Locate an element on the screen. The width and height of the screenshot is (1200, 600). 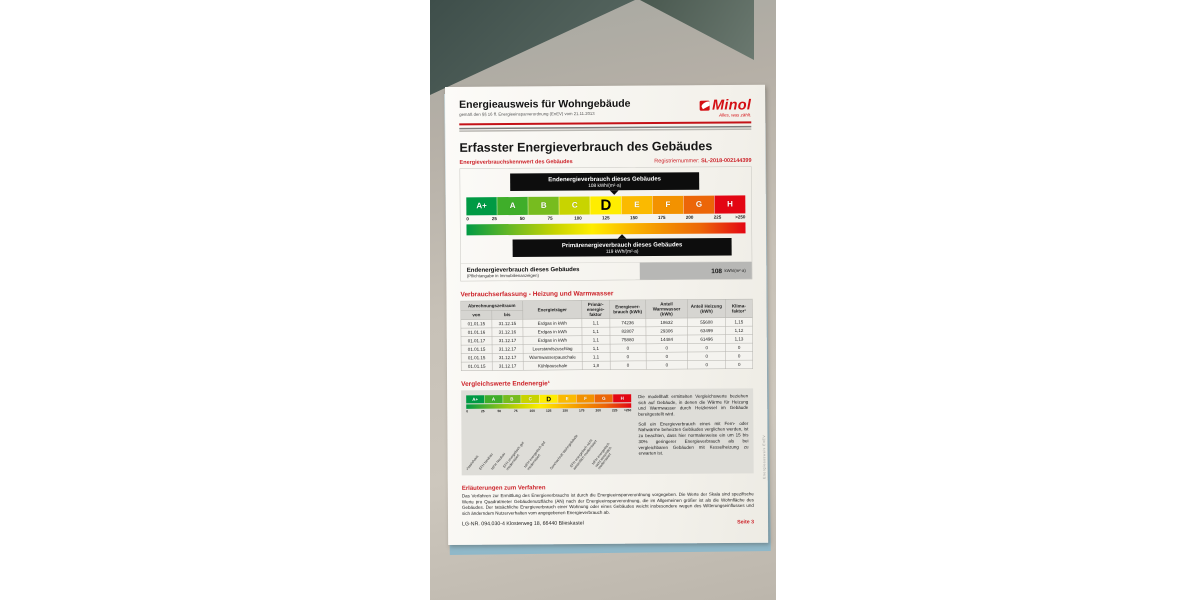
mini-tick: 175 is located at coordinates (582, 411).